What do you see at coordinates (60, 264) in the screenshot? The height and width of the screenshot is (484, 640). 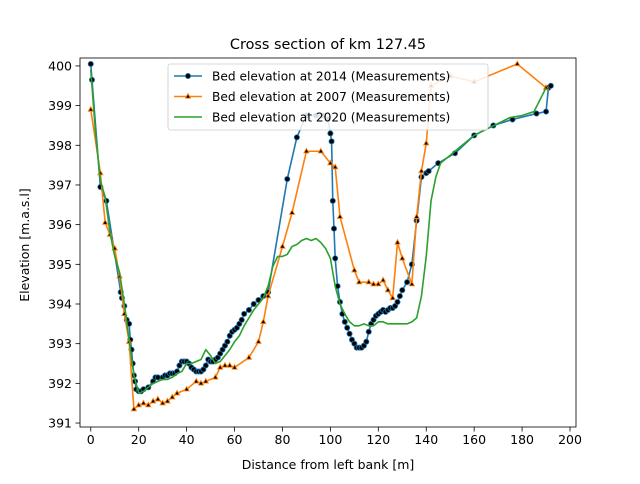 I see `y-tick-label: 395` at bounding box center [60, 264].